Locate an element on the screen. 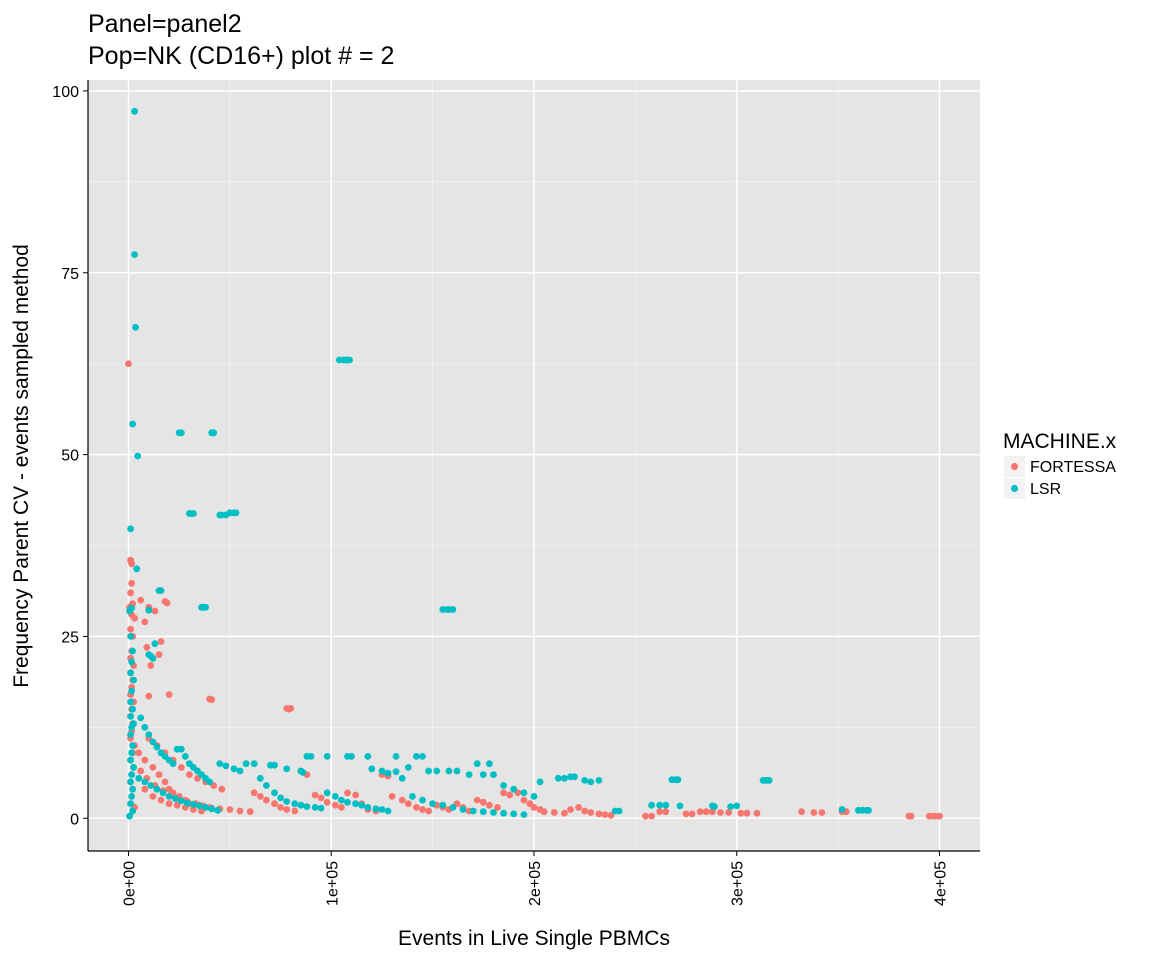 This screenshot has width=1152, height=960. y-tick-label: 75 is located at coordinates (70, 274).